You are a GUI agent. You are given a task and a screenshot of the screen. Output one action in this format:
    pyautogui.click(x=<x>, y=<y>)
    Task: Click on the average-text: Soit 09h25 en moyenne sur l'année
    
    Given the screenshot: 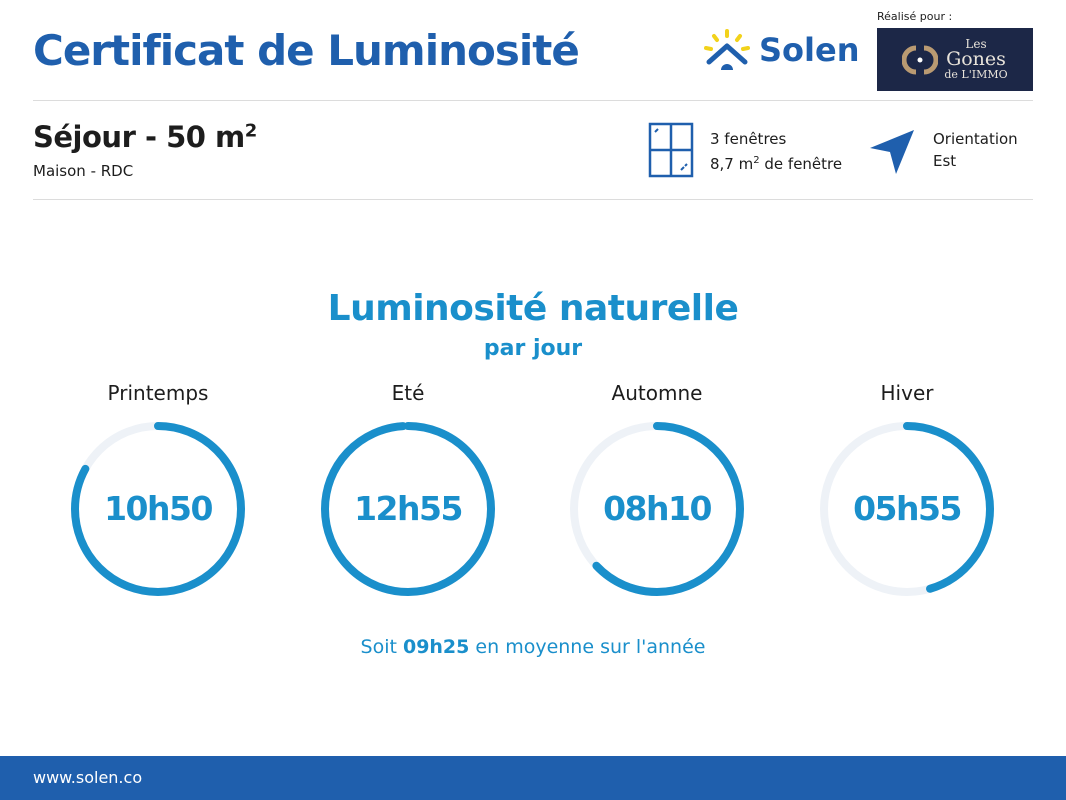 What is the action you would take?
    pyautogui.click(x=533, y=647)
    